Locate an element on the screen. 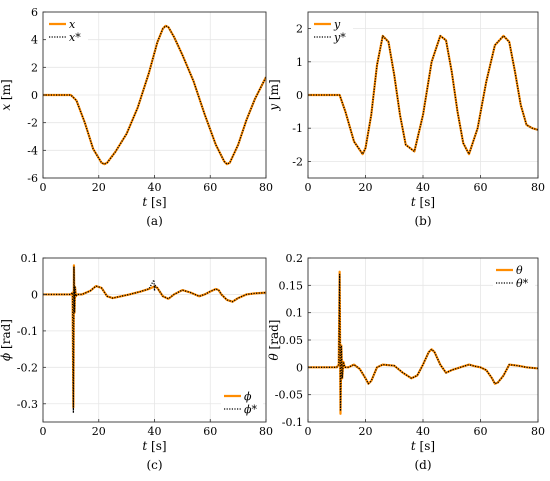  legend-label-1: θ* is located at coordinates (522, 283).